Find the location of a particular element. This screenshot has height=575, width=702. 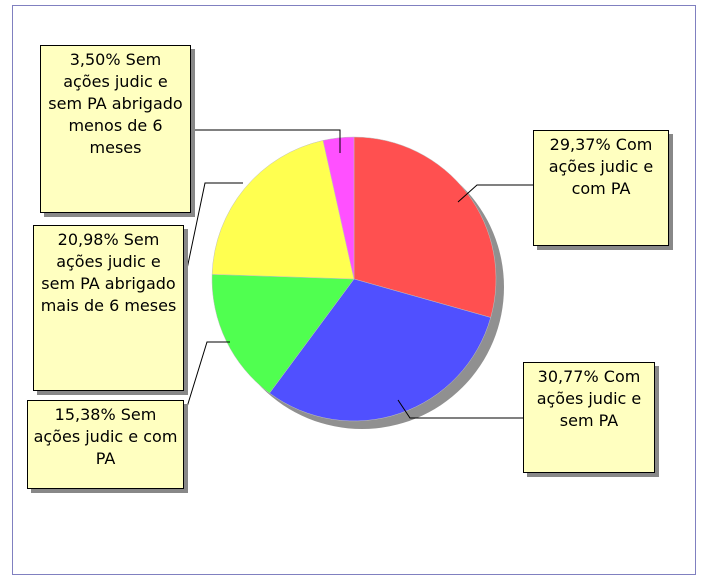

data-label: 15,38% Sem ações judic e com PA is located at coordinates (105, 444).